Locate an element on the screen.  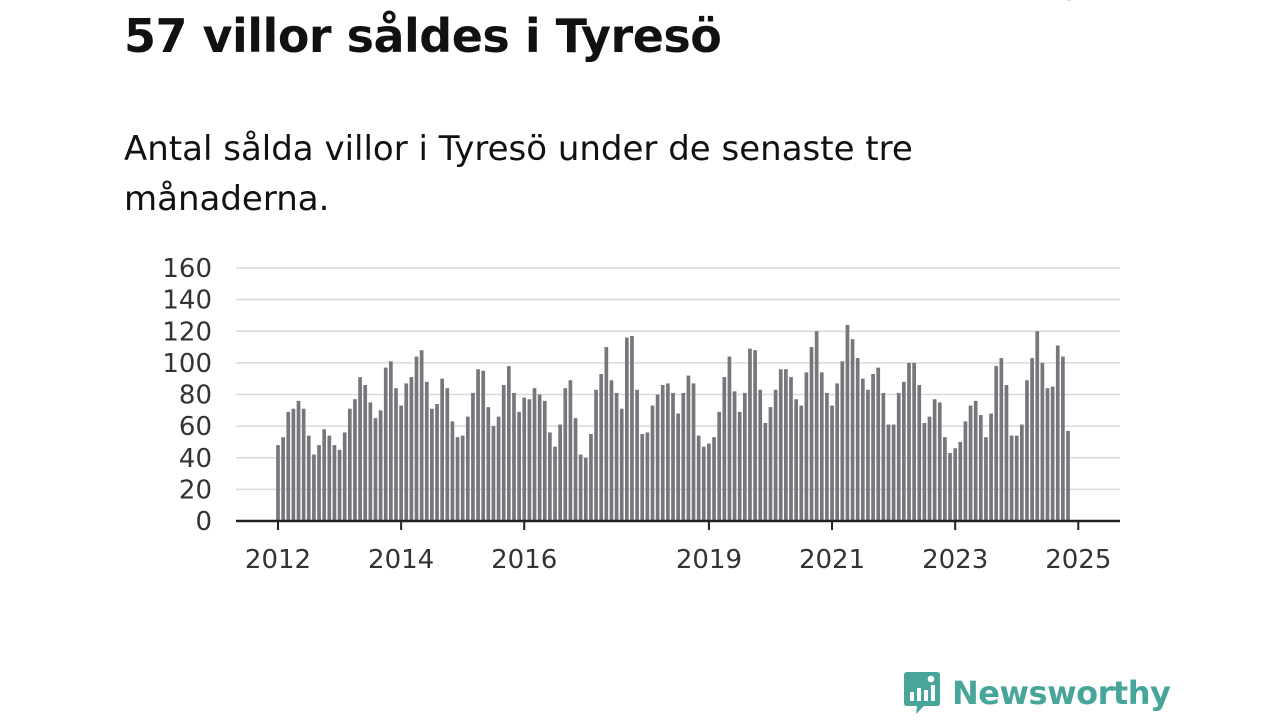
x-tick-label: 2014 is located at coordinates (401, 560).